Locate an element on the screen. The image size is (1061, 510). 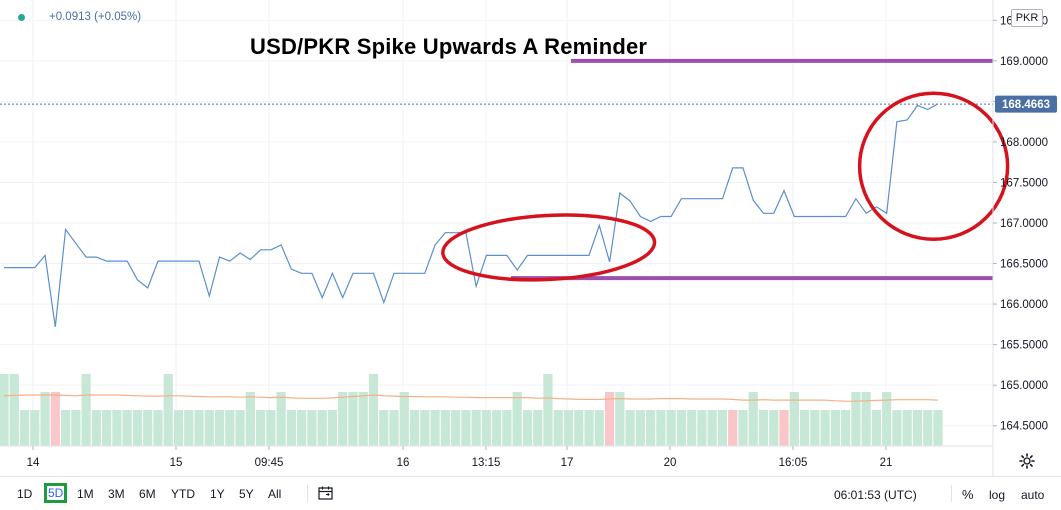
market-status-dot-icon is located at coordinates (21, 17).